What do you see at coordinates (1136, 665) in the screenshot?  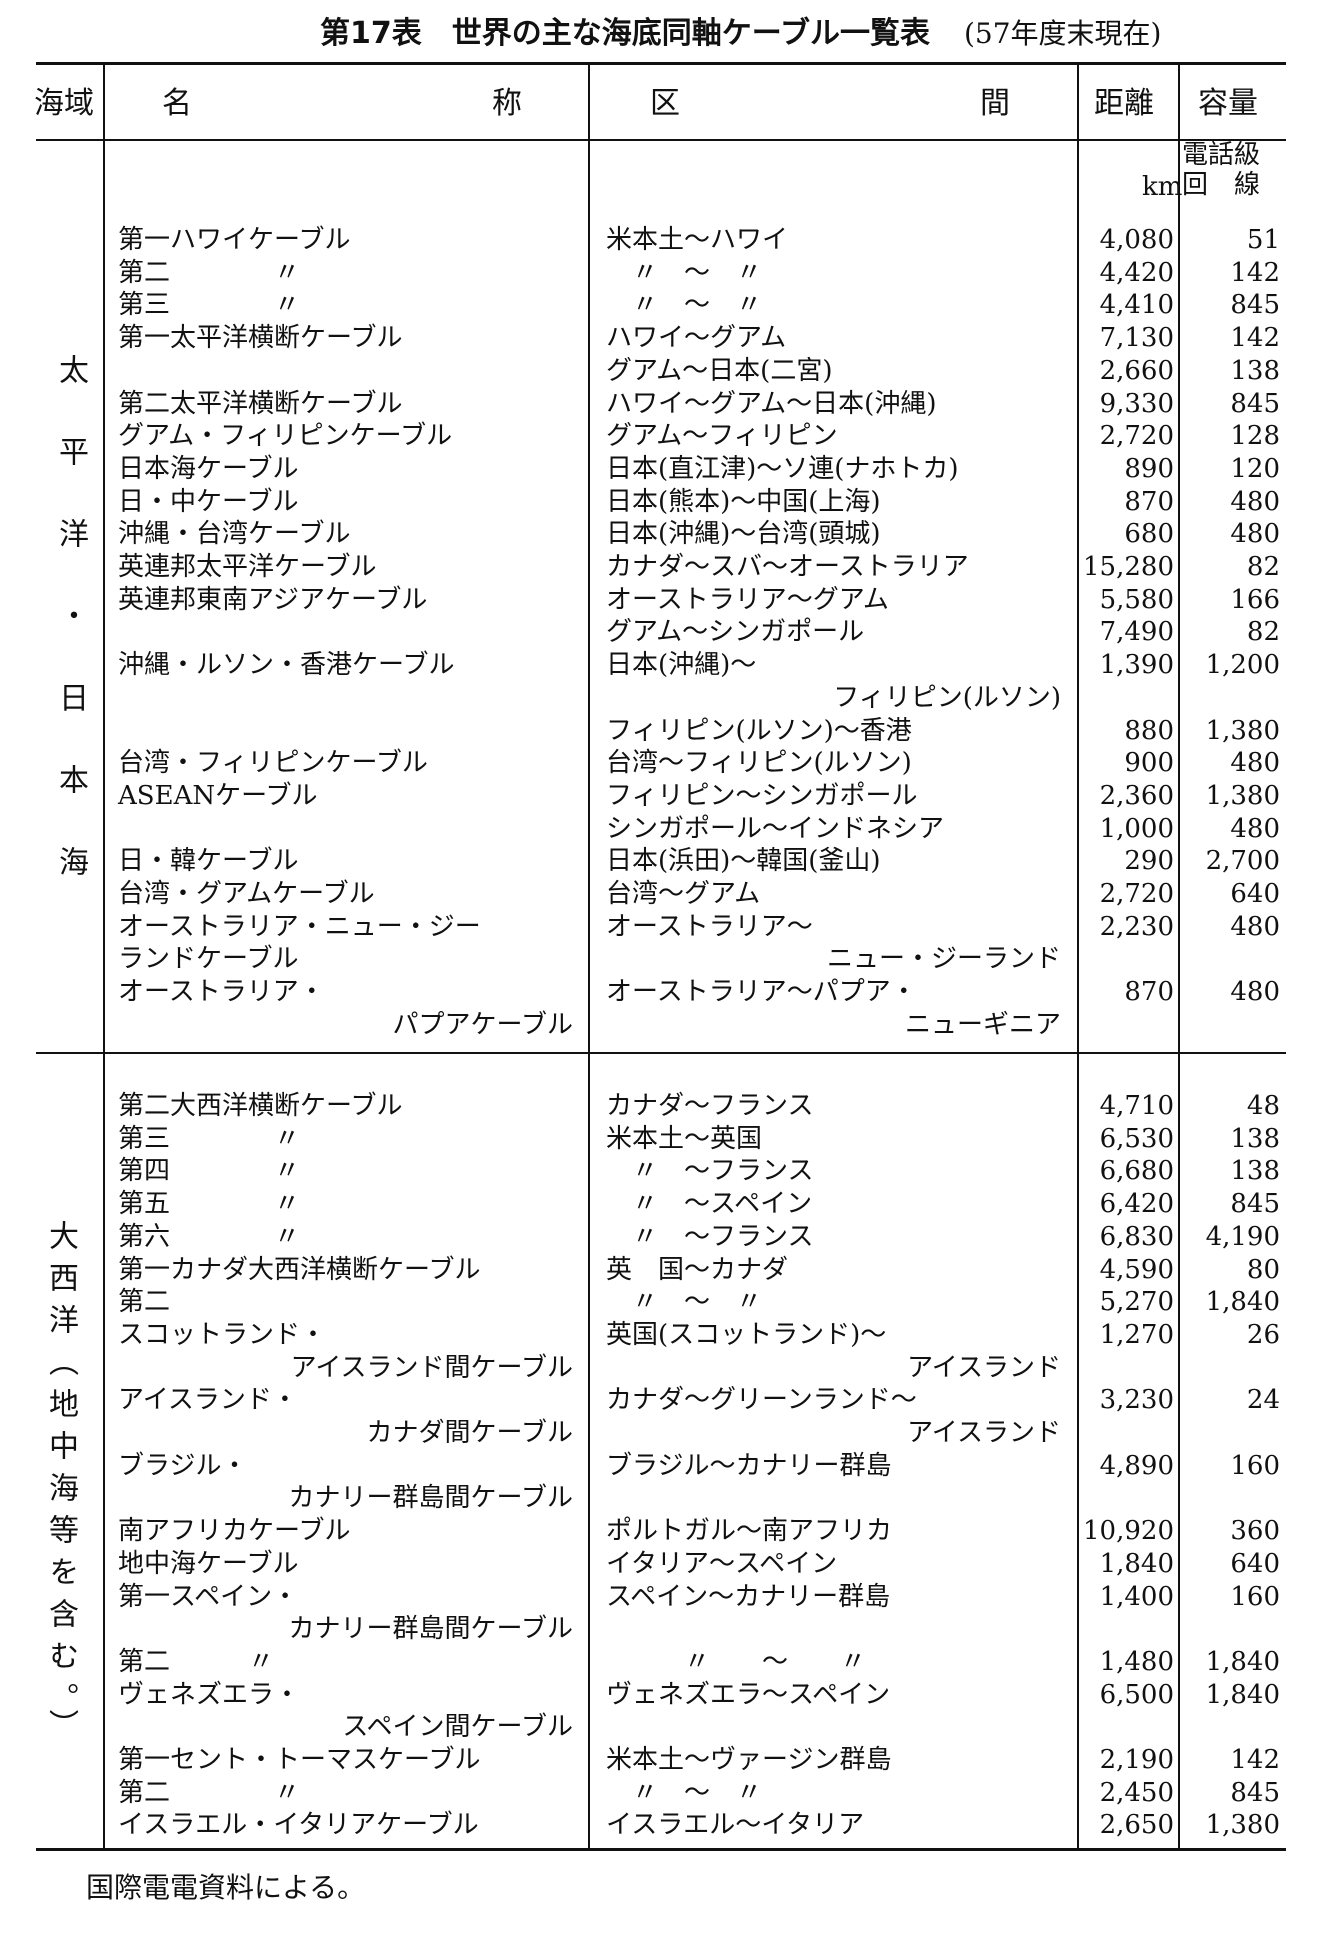 I see `distance-km: 1,390` at bounding box center [1136, 665].